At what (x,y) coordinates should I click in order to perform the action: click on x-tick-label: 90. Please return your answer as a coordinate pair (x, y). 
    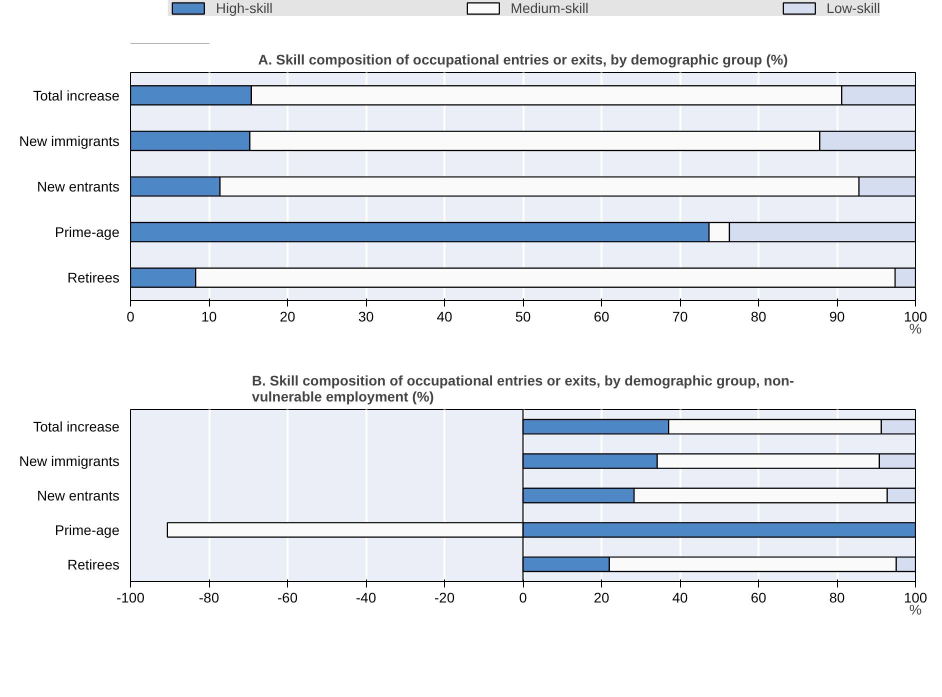
    Looking at the image, I should click on (837, 316).